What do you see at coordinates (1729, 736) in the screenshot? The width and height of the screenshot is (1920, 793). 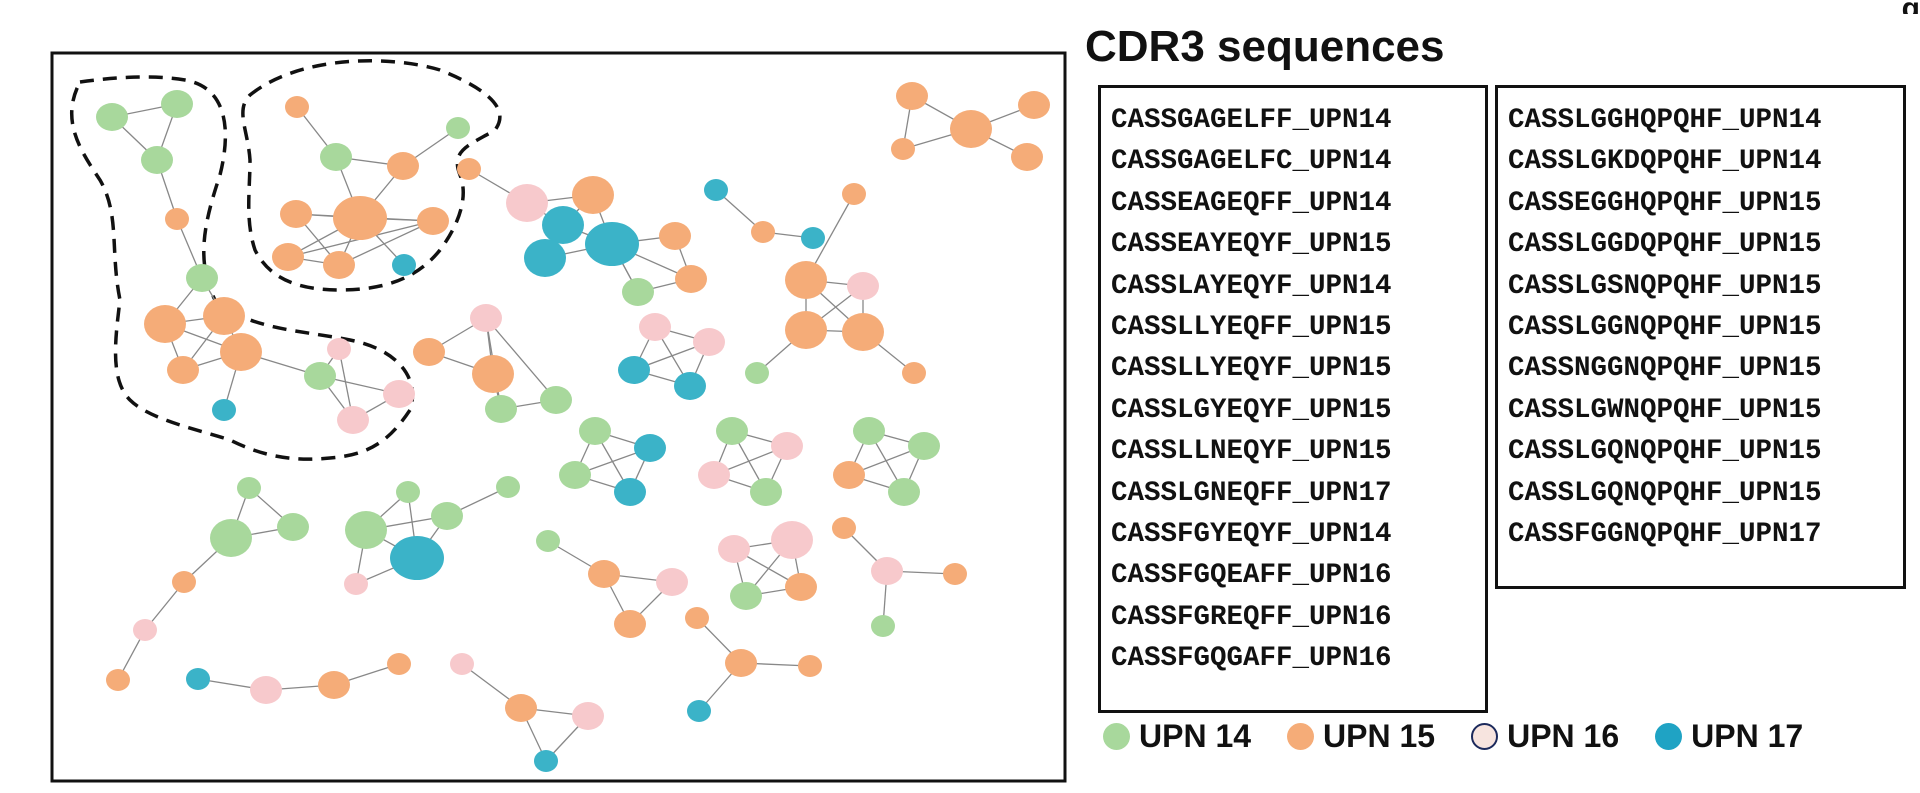 I see `legend-item: UPN 17` at bounding box center [1729, 736].